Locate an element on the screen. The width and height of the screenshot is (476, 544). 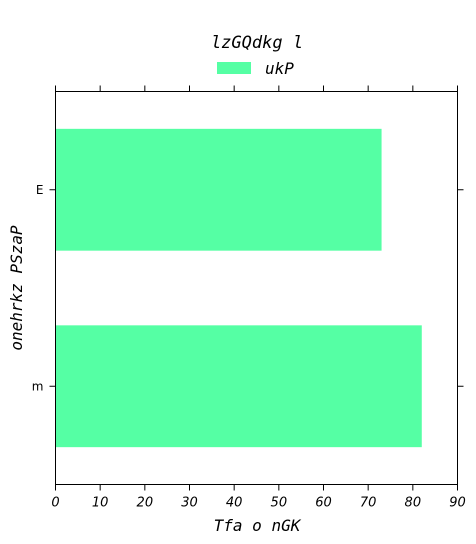
y-tick-label: E is located at coordinates (40, 190).